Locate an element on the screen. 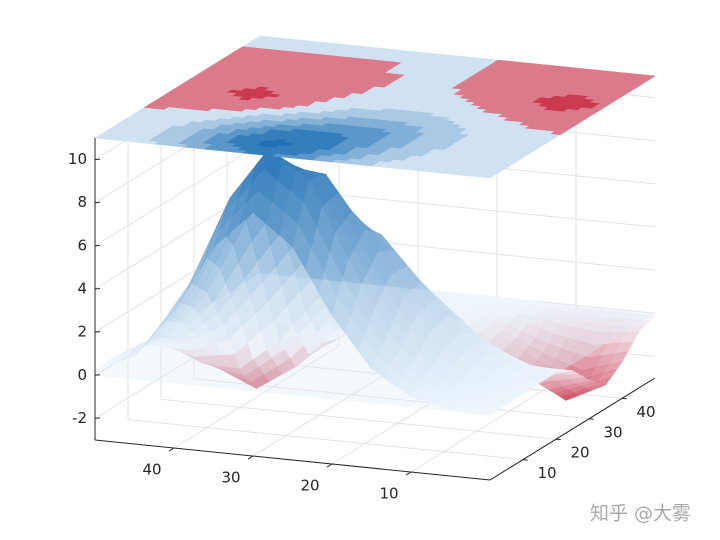  y-axis-line is located at coordinates (292, 460).